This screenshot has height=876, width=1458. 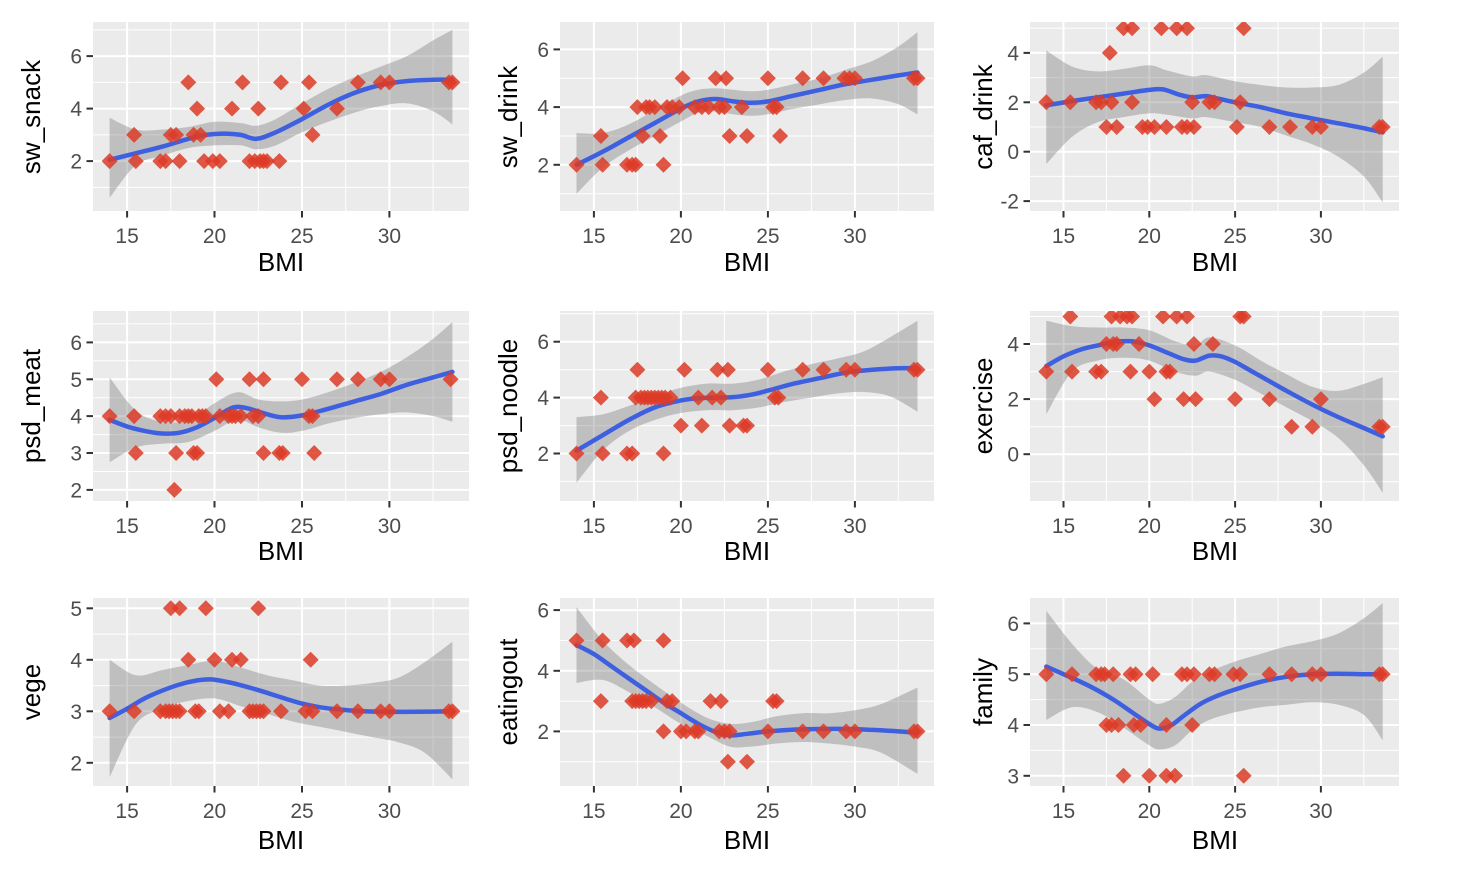 I want to click on y-tick-label: -2, so click(x=1009, y=202).